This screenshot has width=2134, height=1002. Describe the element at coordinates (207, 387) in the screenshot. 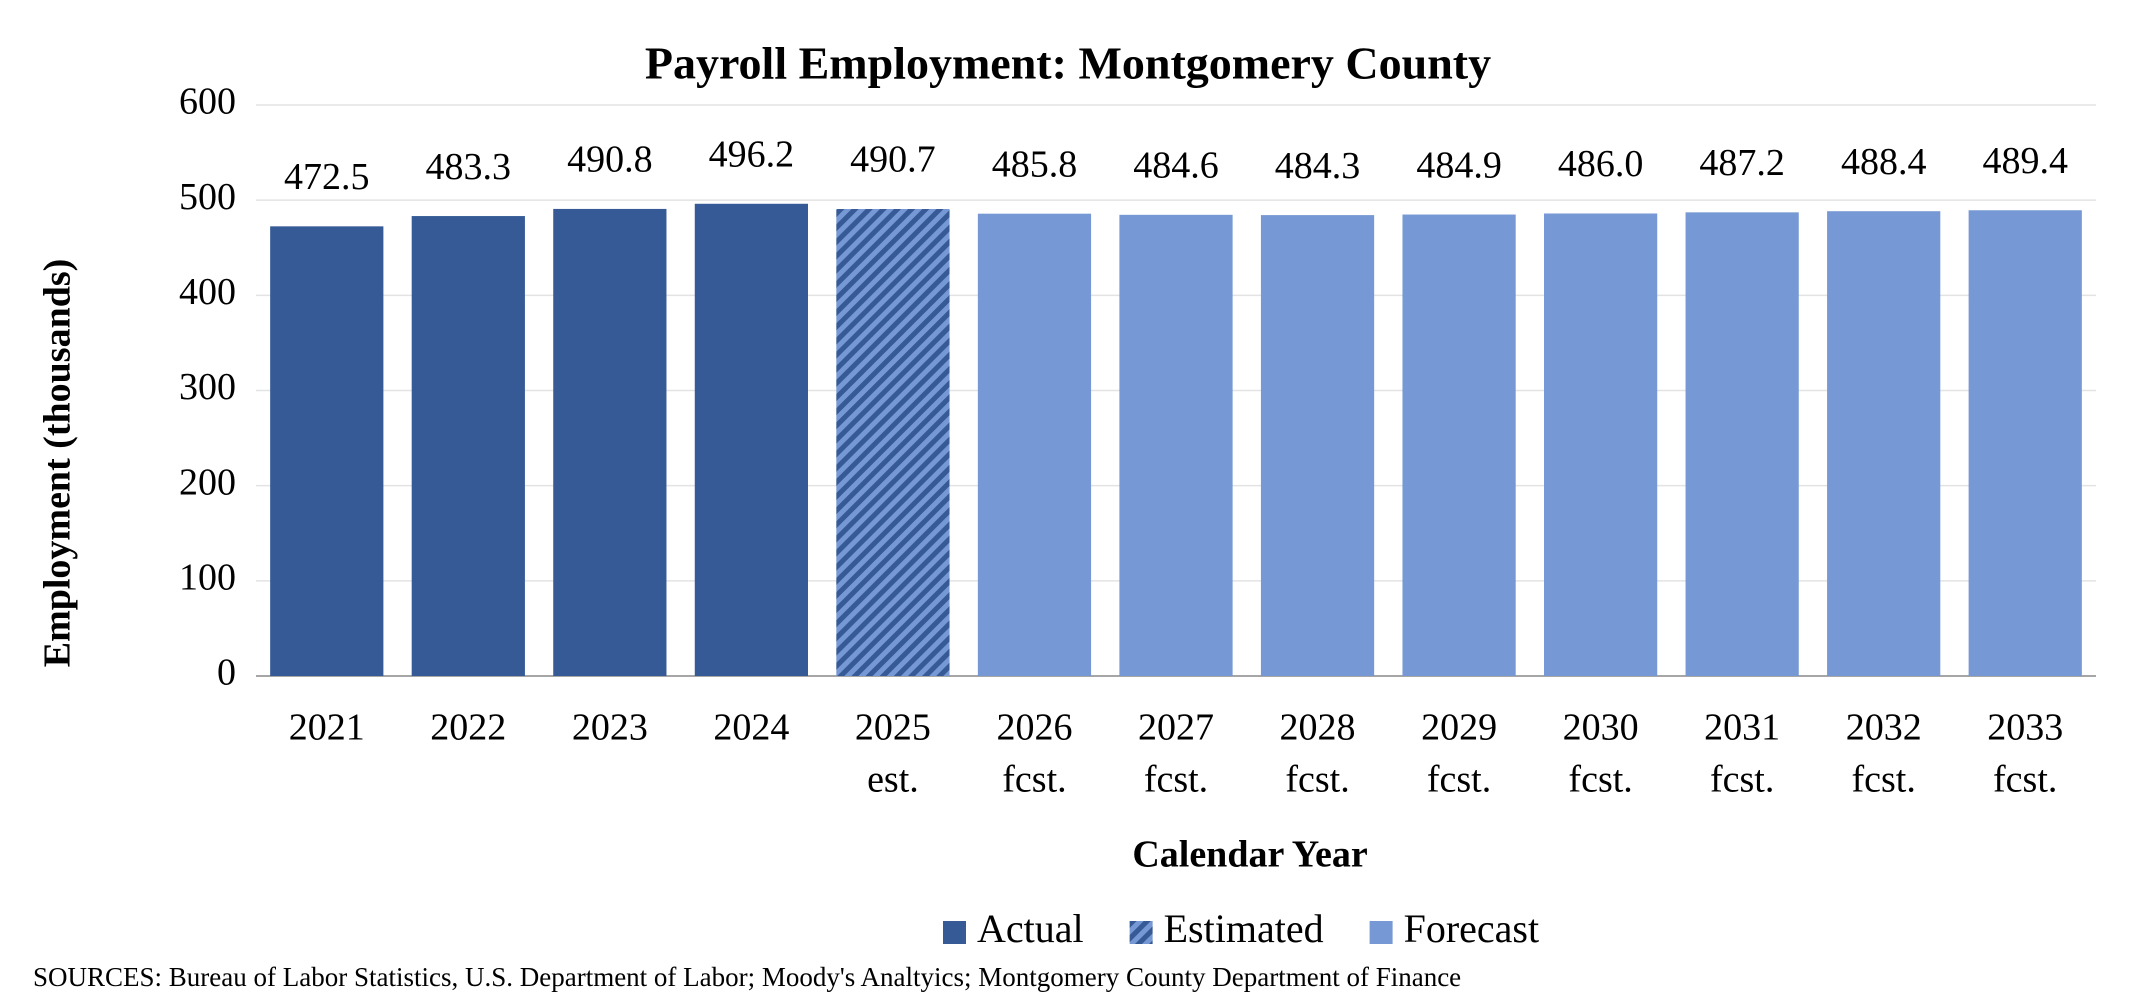

I see `y-tick-label: 300` at that location.